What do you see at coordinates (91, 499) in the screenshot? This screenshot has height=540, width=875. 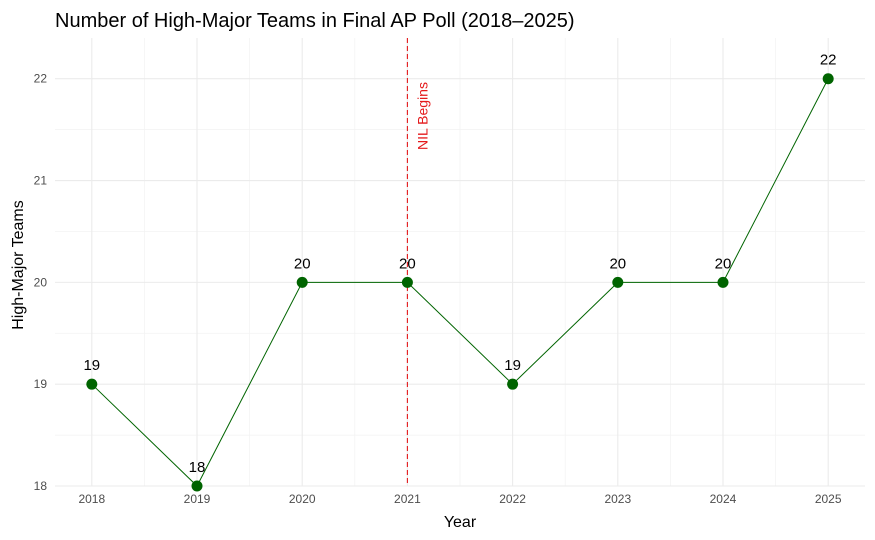 I see `x-tick-label: 2018` at bounding box center [91, 499].